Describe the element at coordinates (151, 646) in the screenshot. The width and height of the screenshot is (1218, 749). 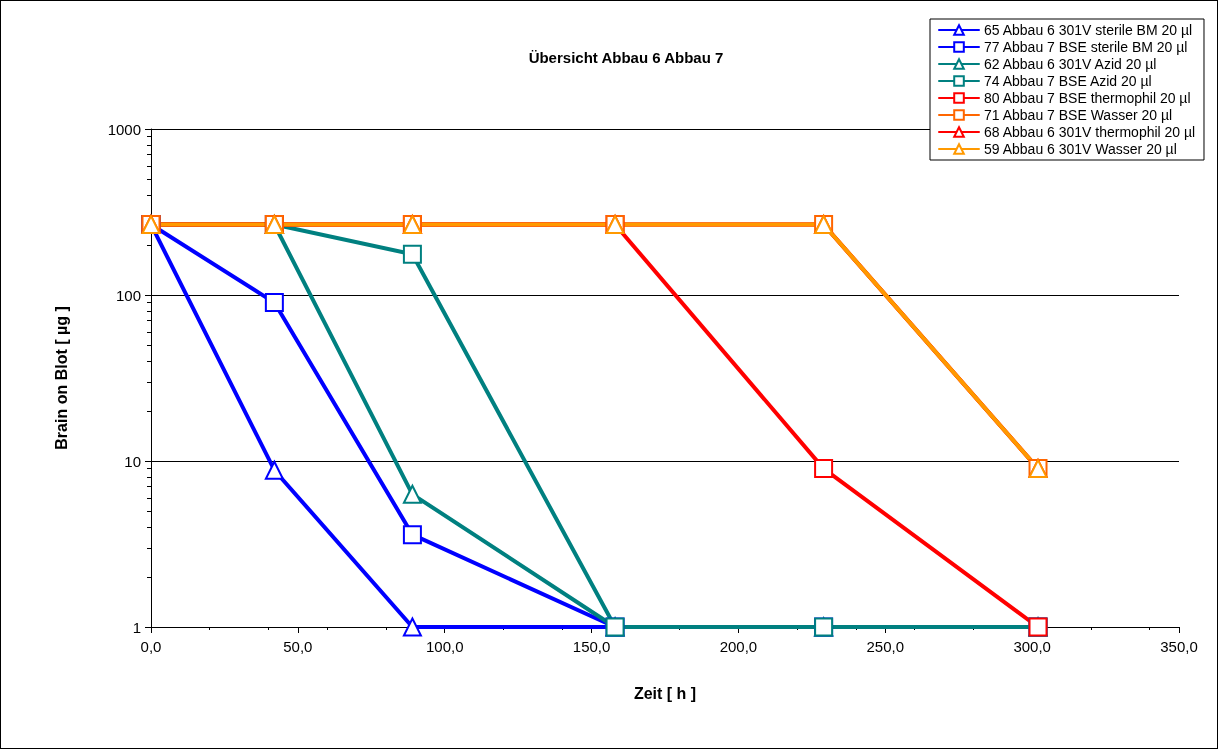
I see `x-tick-label: 0,0` at that location.